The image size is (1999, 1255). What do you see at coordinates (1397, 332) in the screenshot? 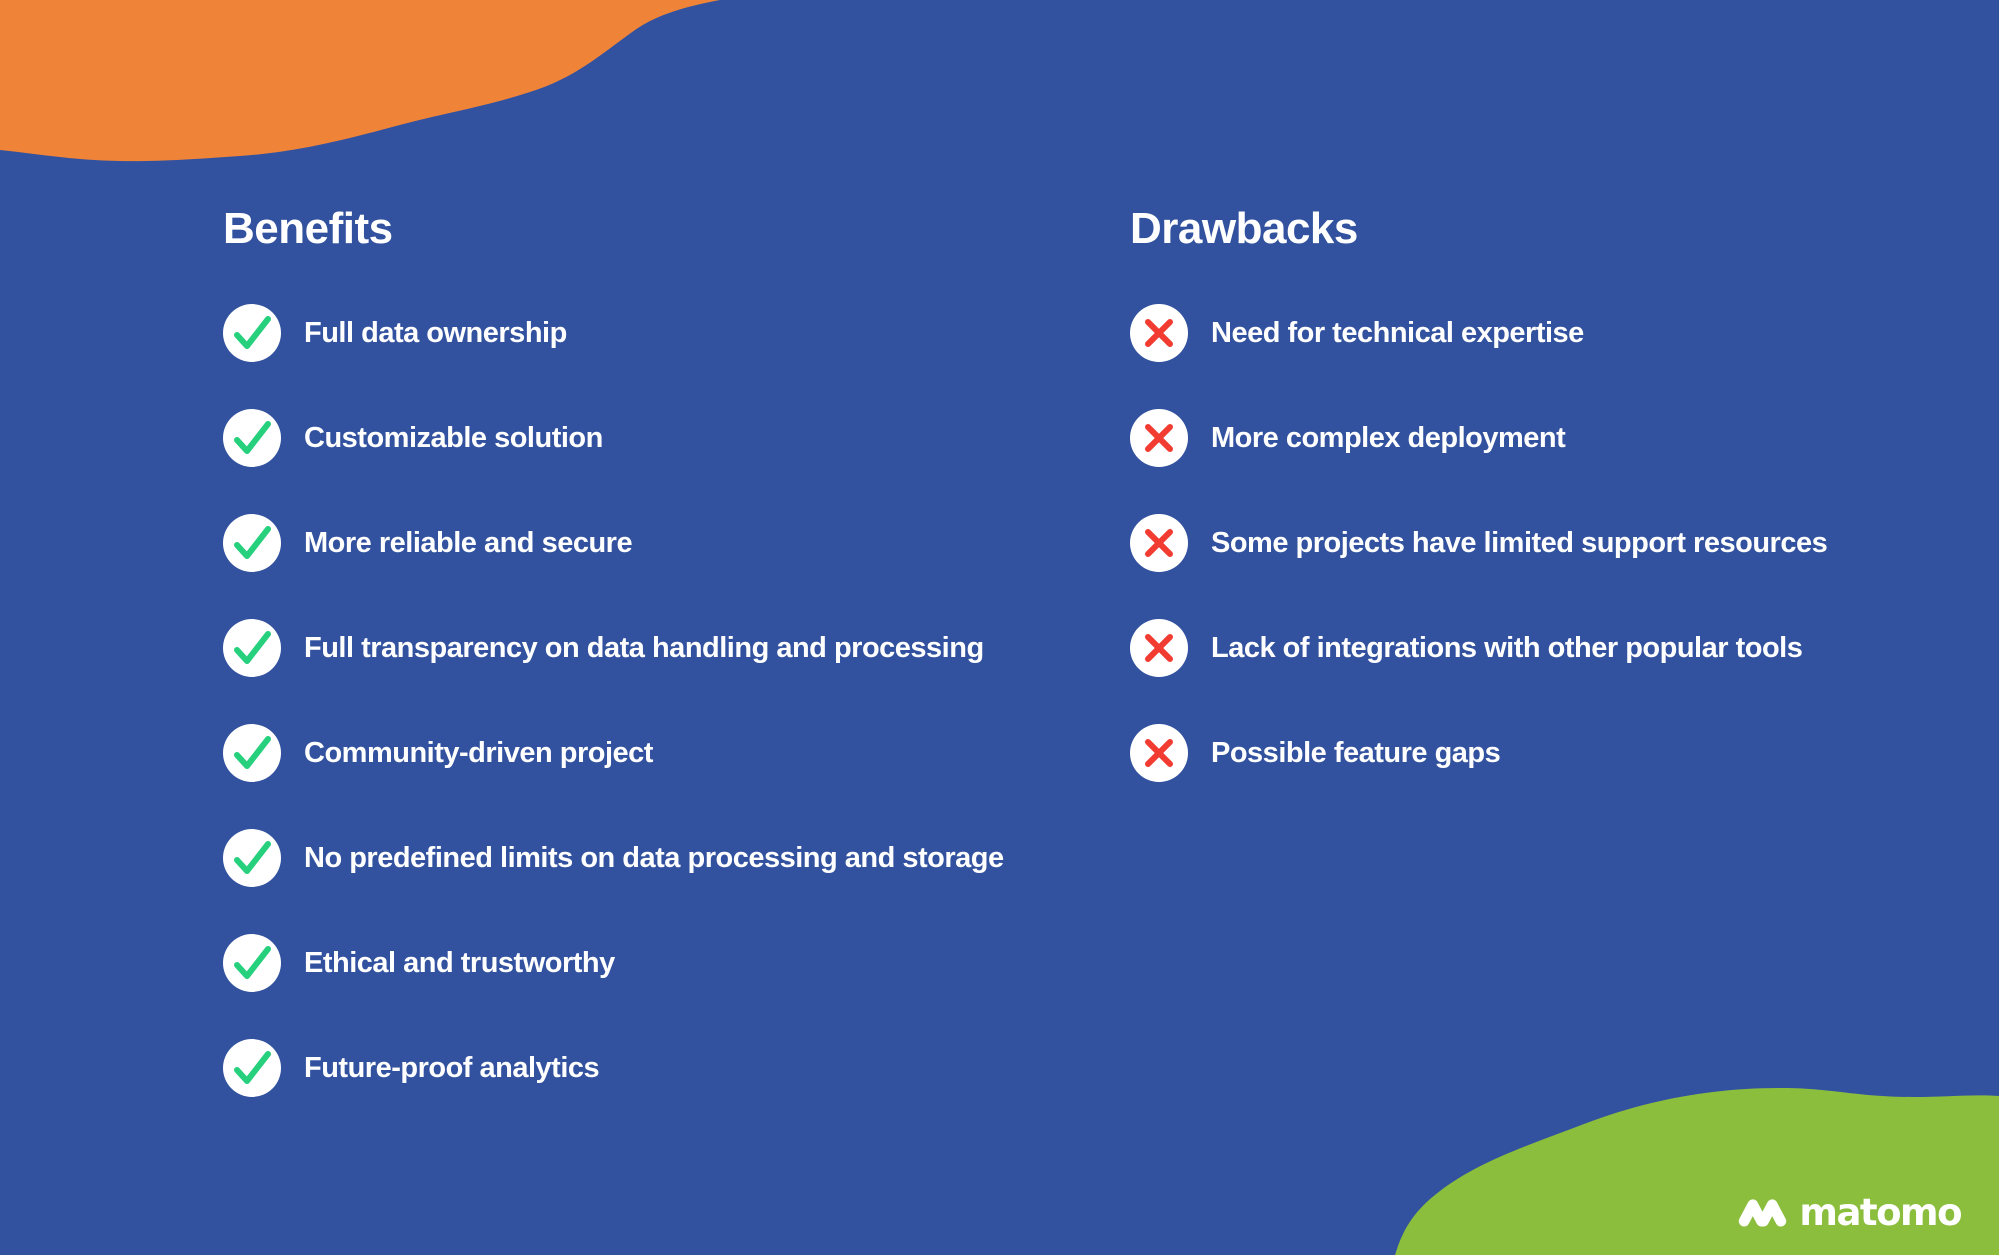
I see `drawback-item-label: Need for technical expertise` at bounding box center [1397, 332].